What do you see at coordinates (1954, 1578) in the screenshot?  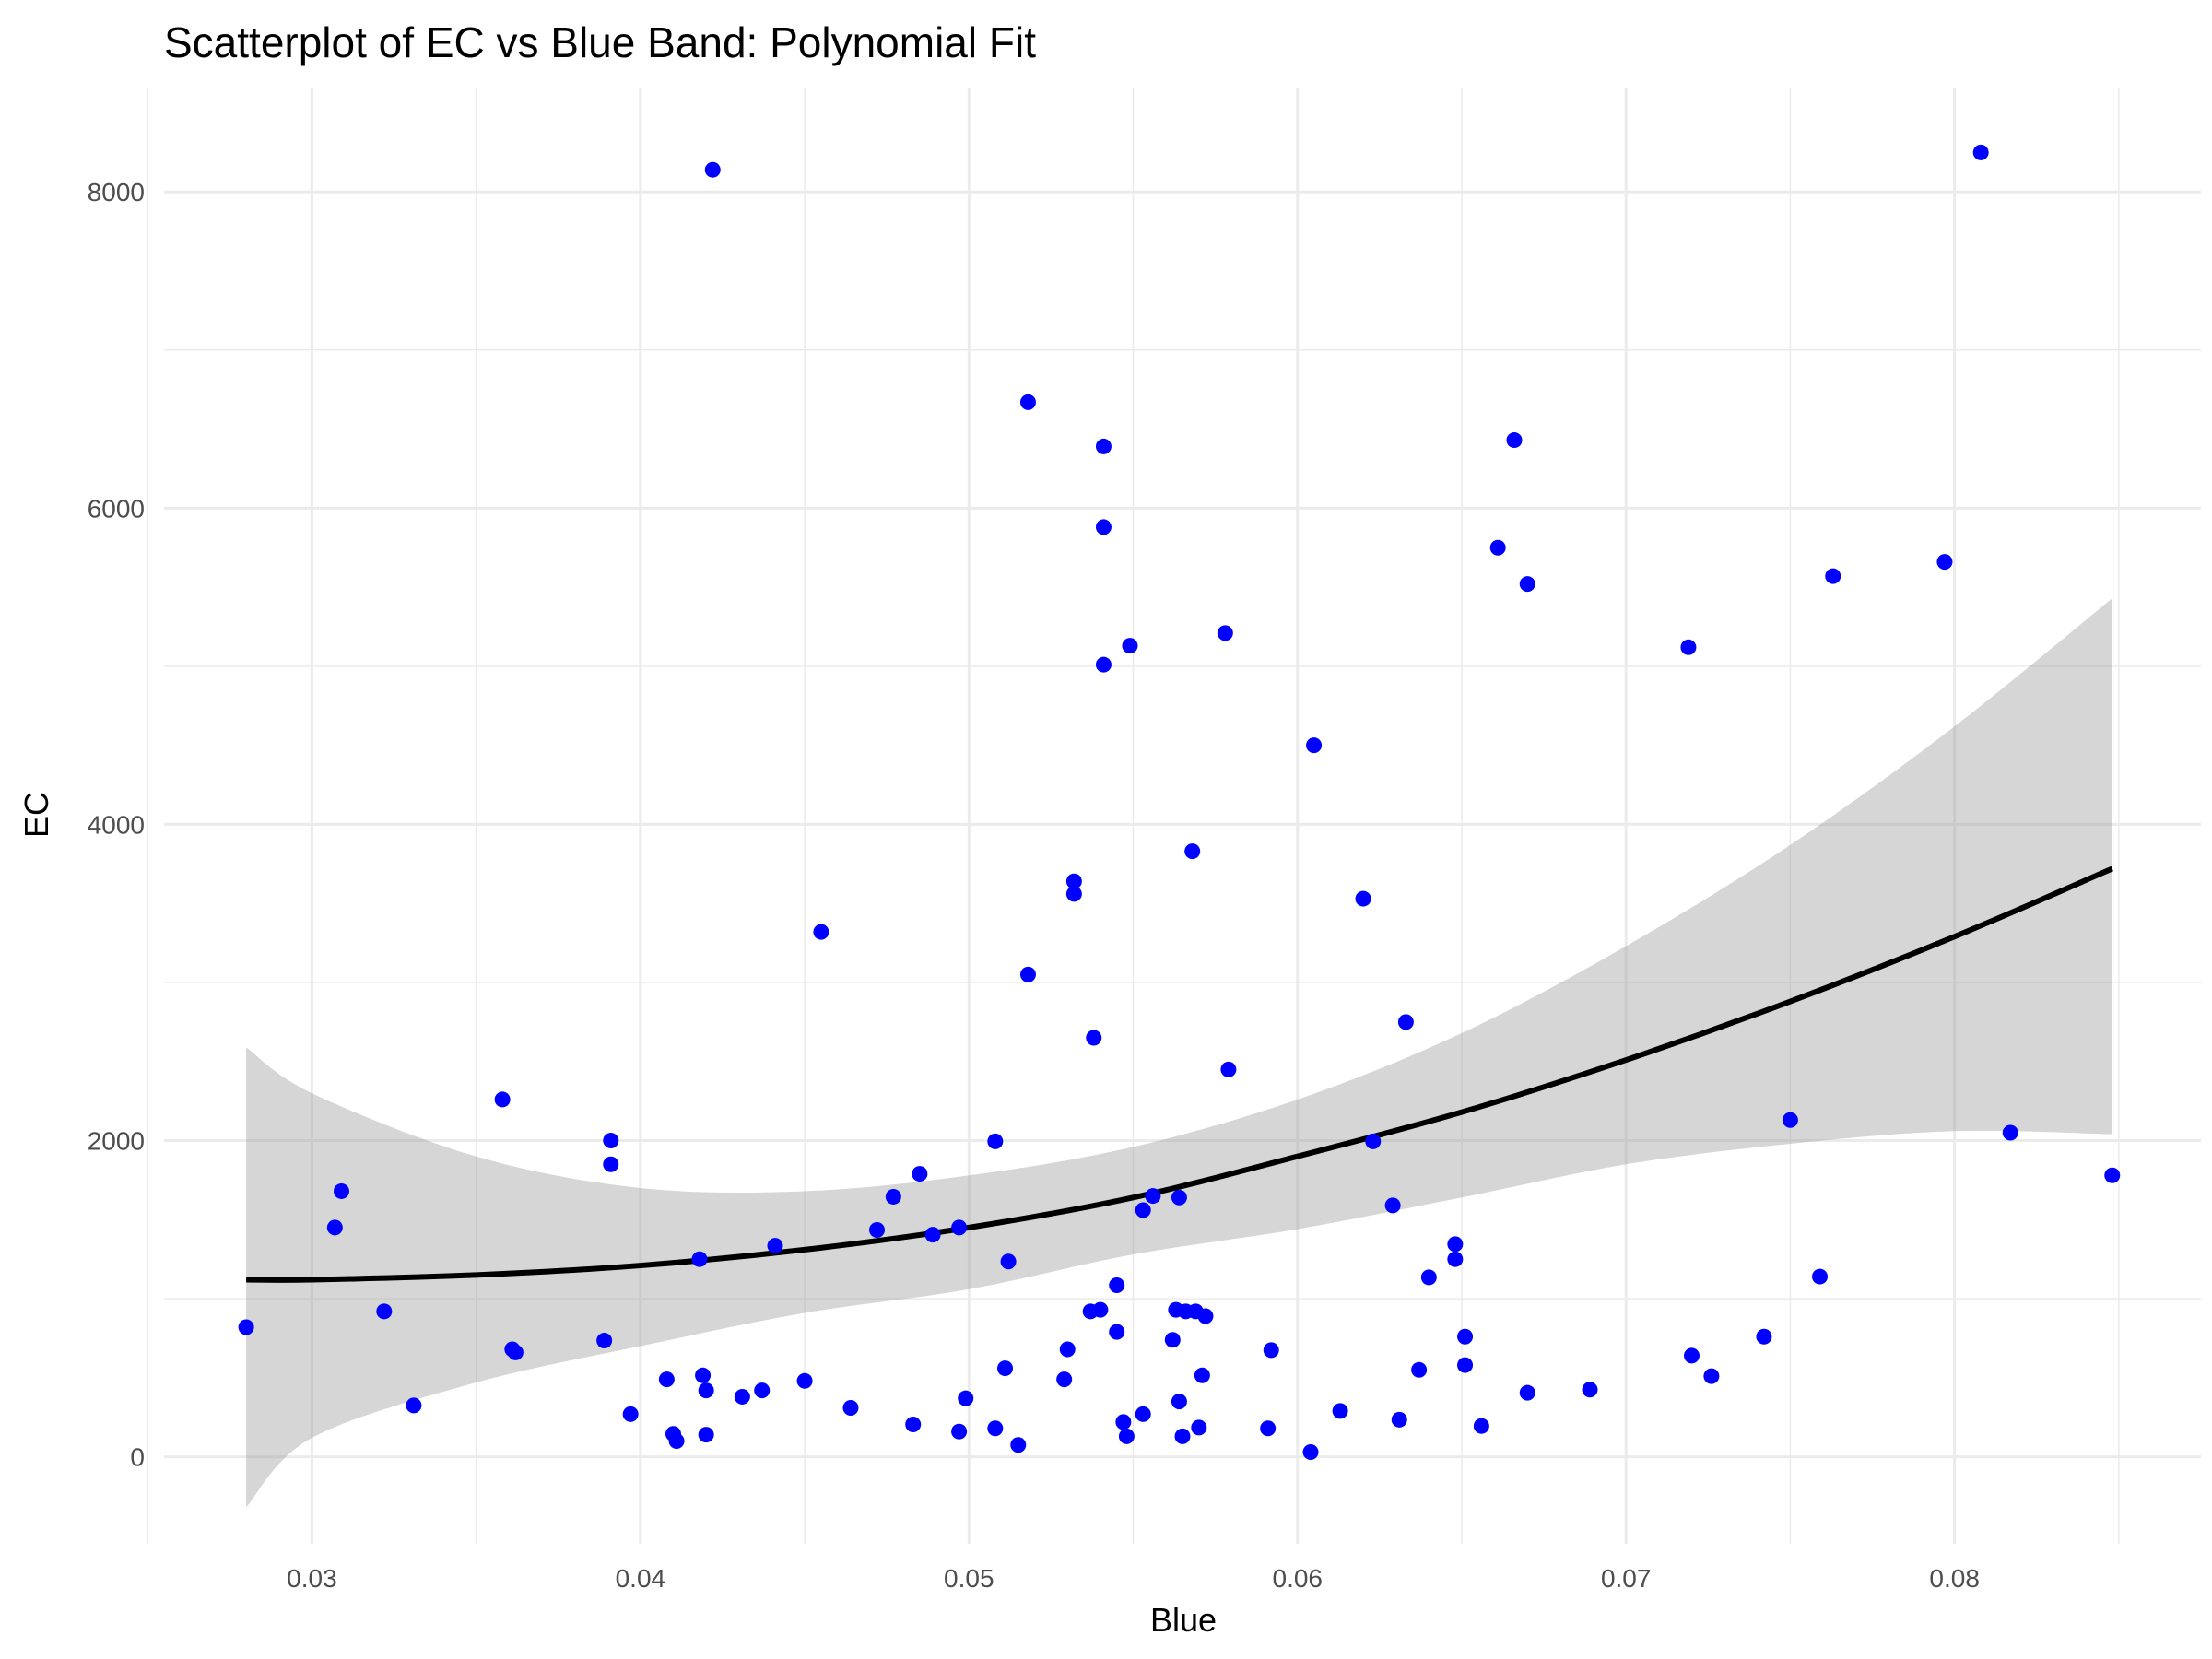 I see `x-tick-label: 0.08` at bounding box center [1954, 1578].